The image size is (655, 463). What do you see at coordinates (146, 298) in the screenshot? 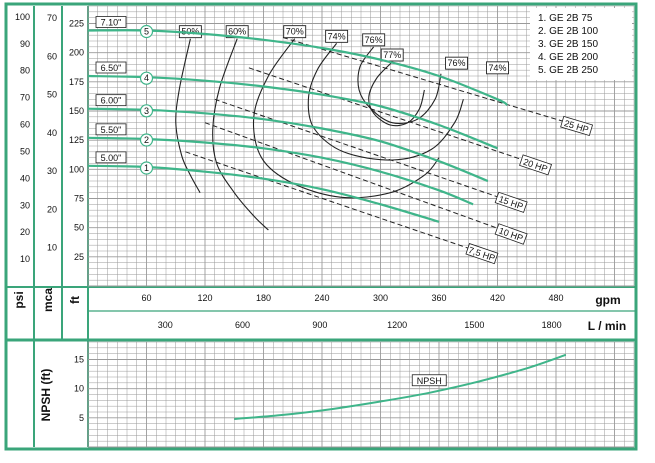
I see `gpm-tick-label: 60` at bounding box center [146, 298].